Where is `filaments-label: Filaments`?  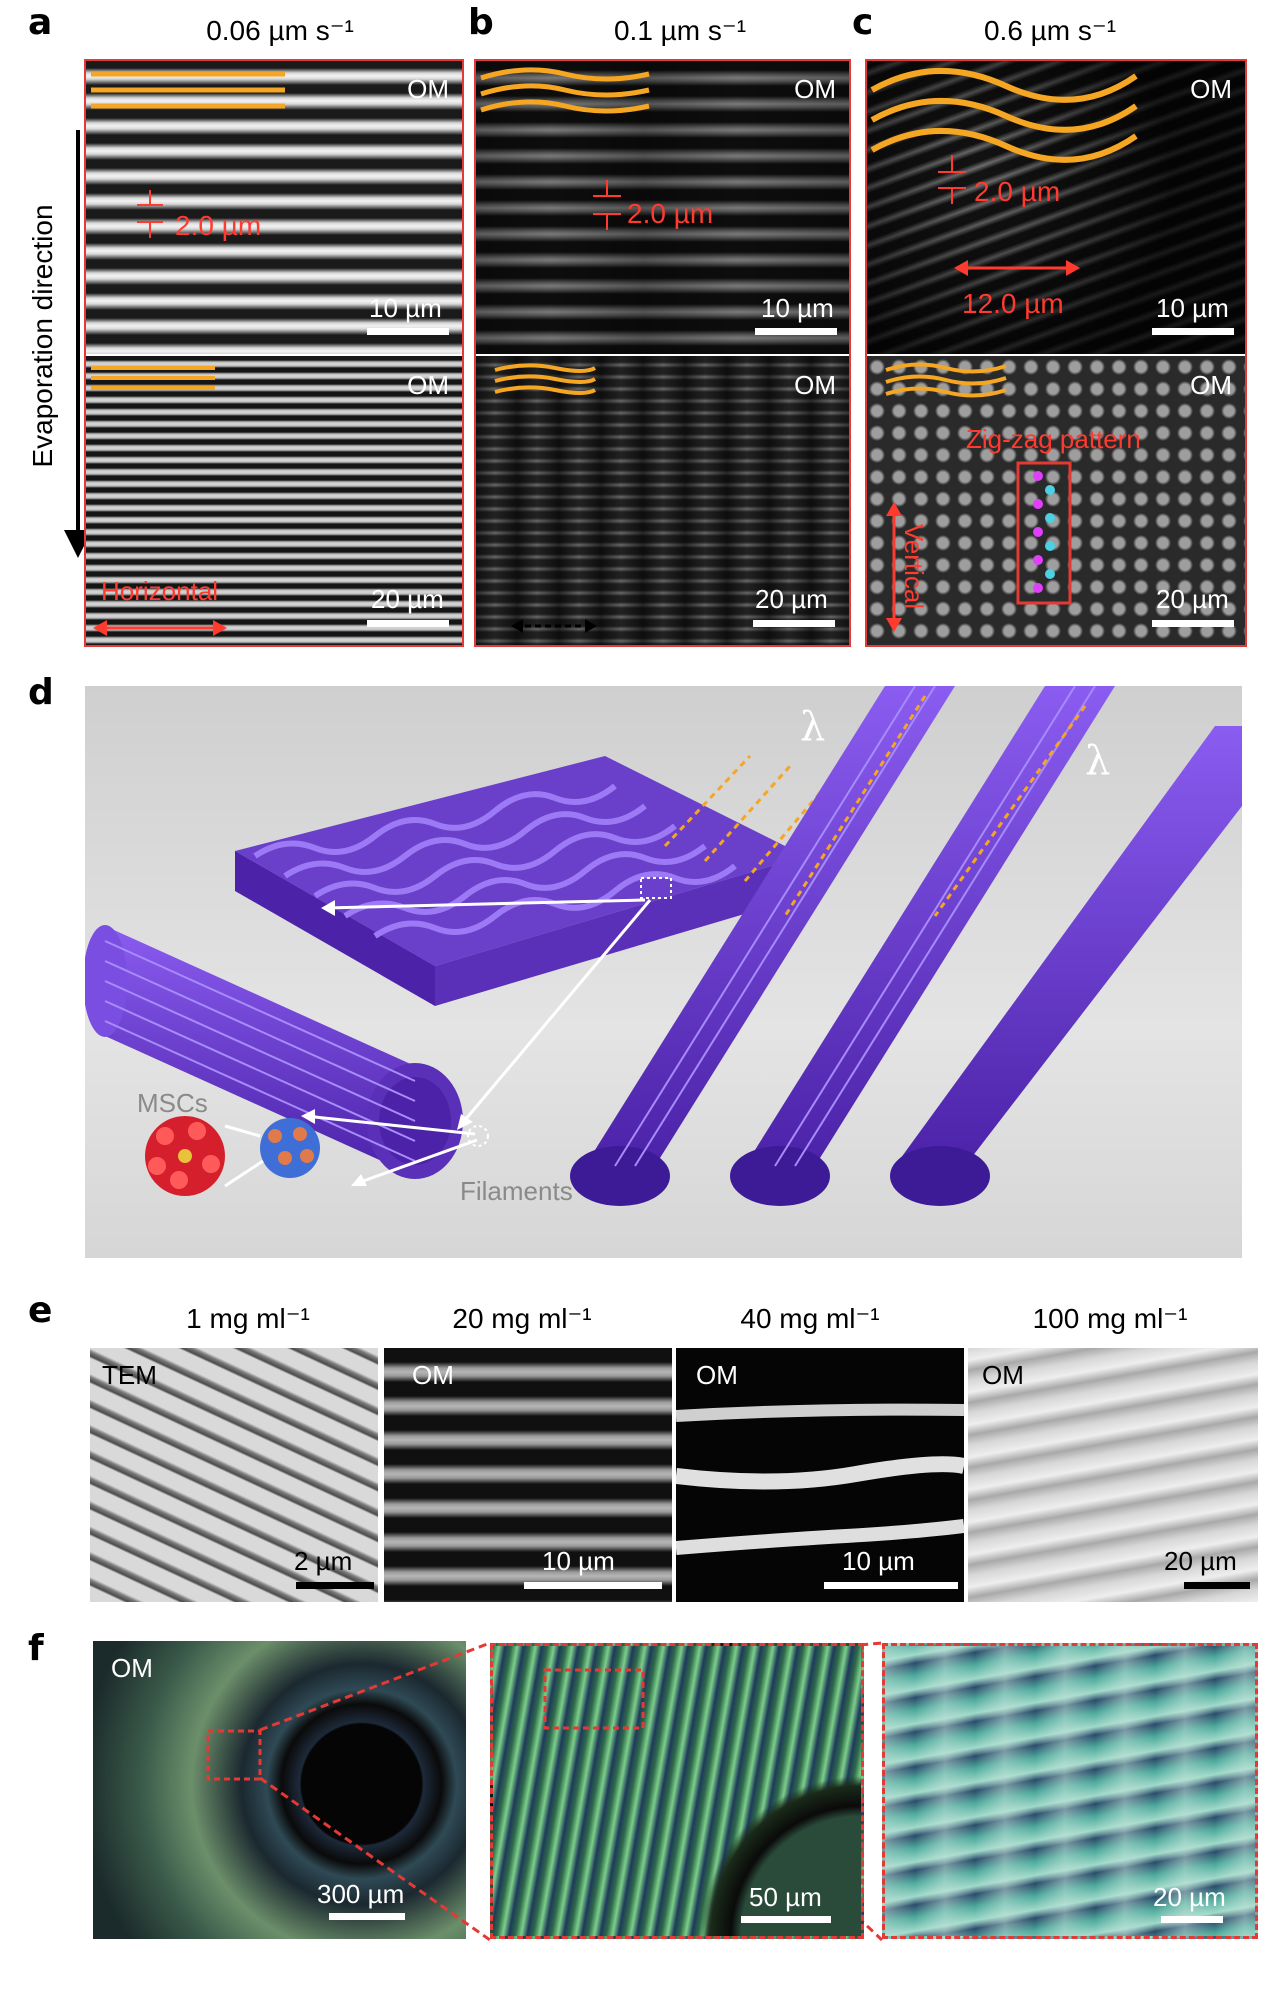 filaments-label: Filaments is located at coordinates (516, 1191).